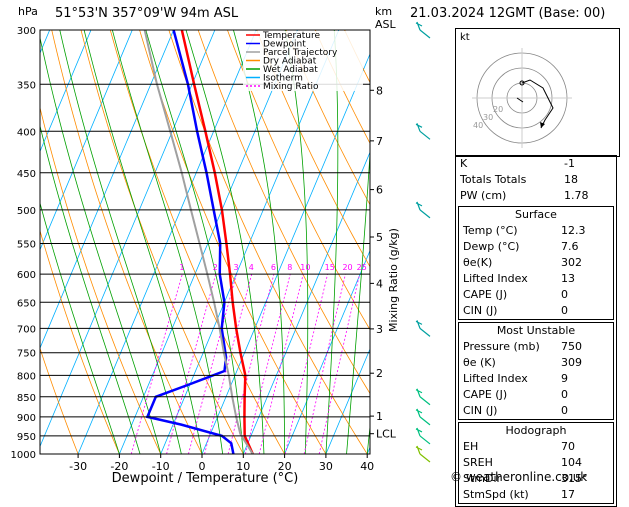  Describe the element at coordinates (536, 495) in the screenshot. I see `hodograph-index-row: StmSpd (kt) 17` at that location.